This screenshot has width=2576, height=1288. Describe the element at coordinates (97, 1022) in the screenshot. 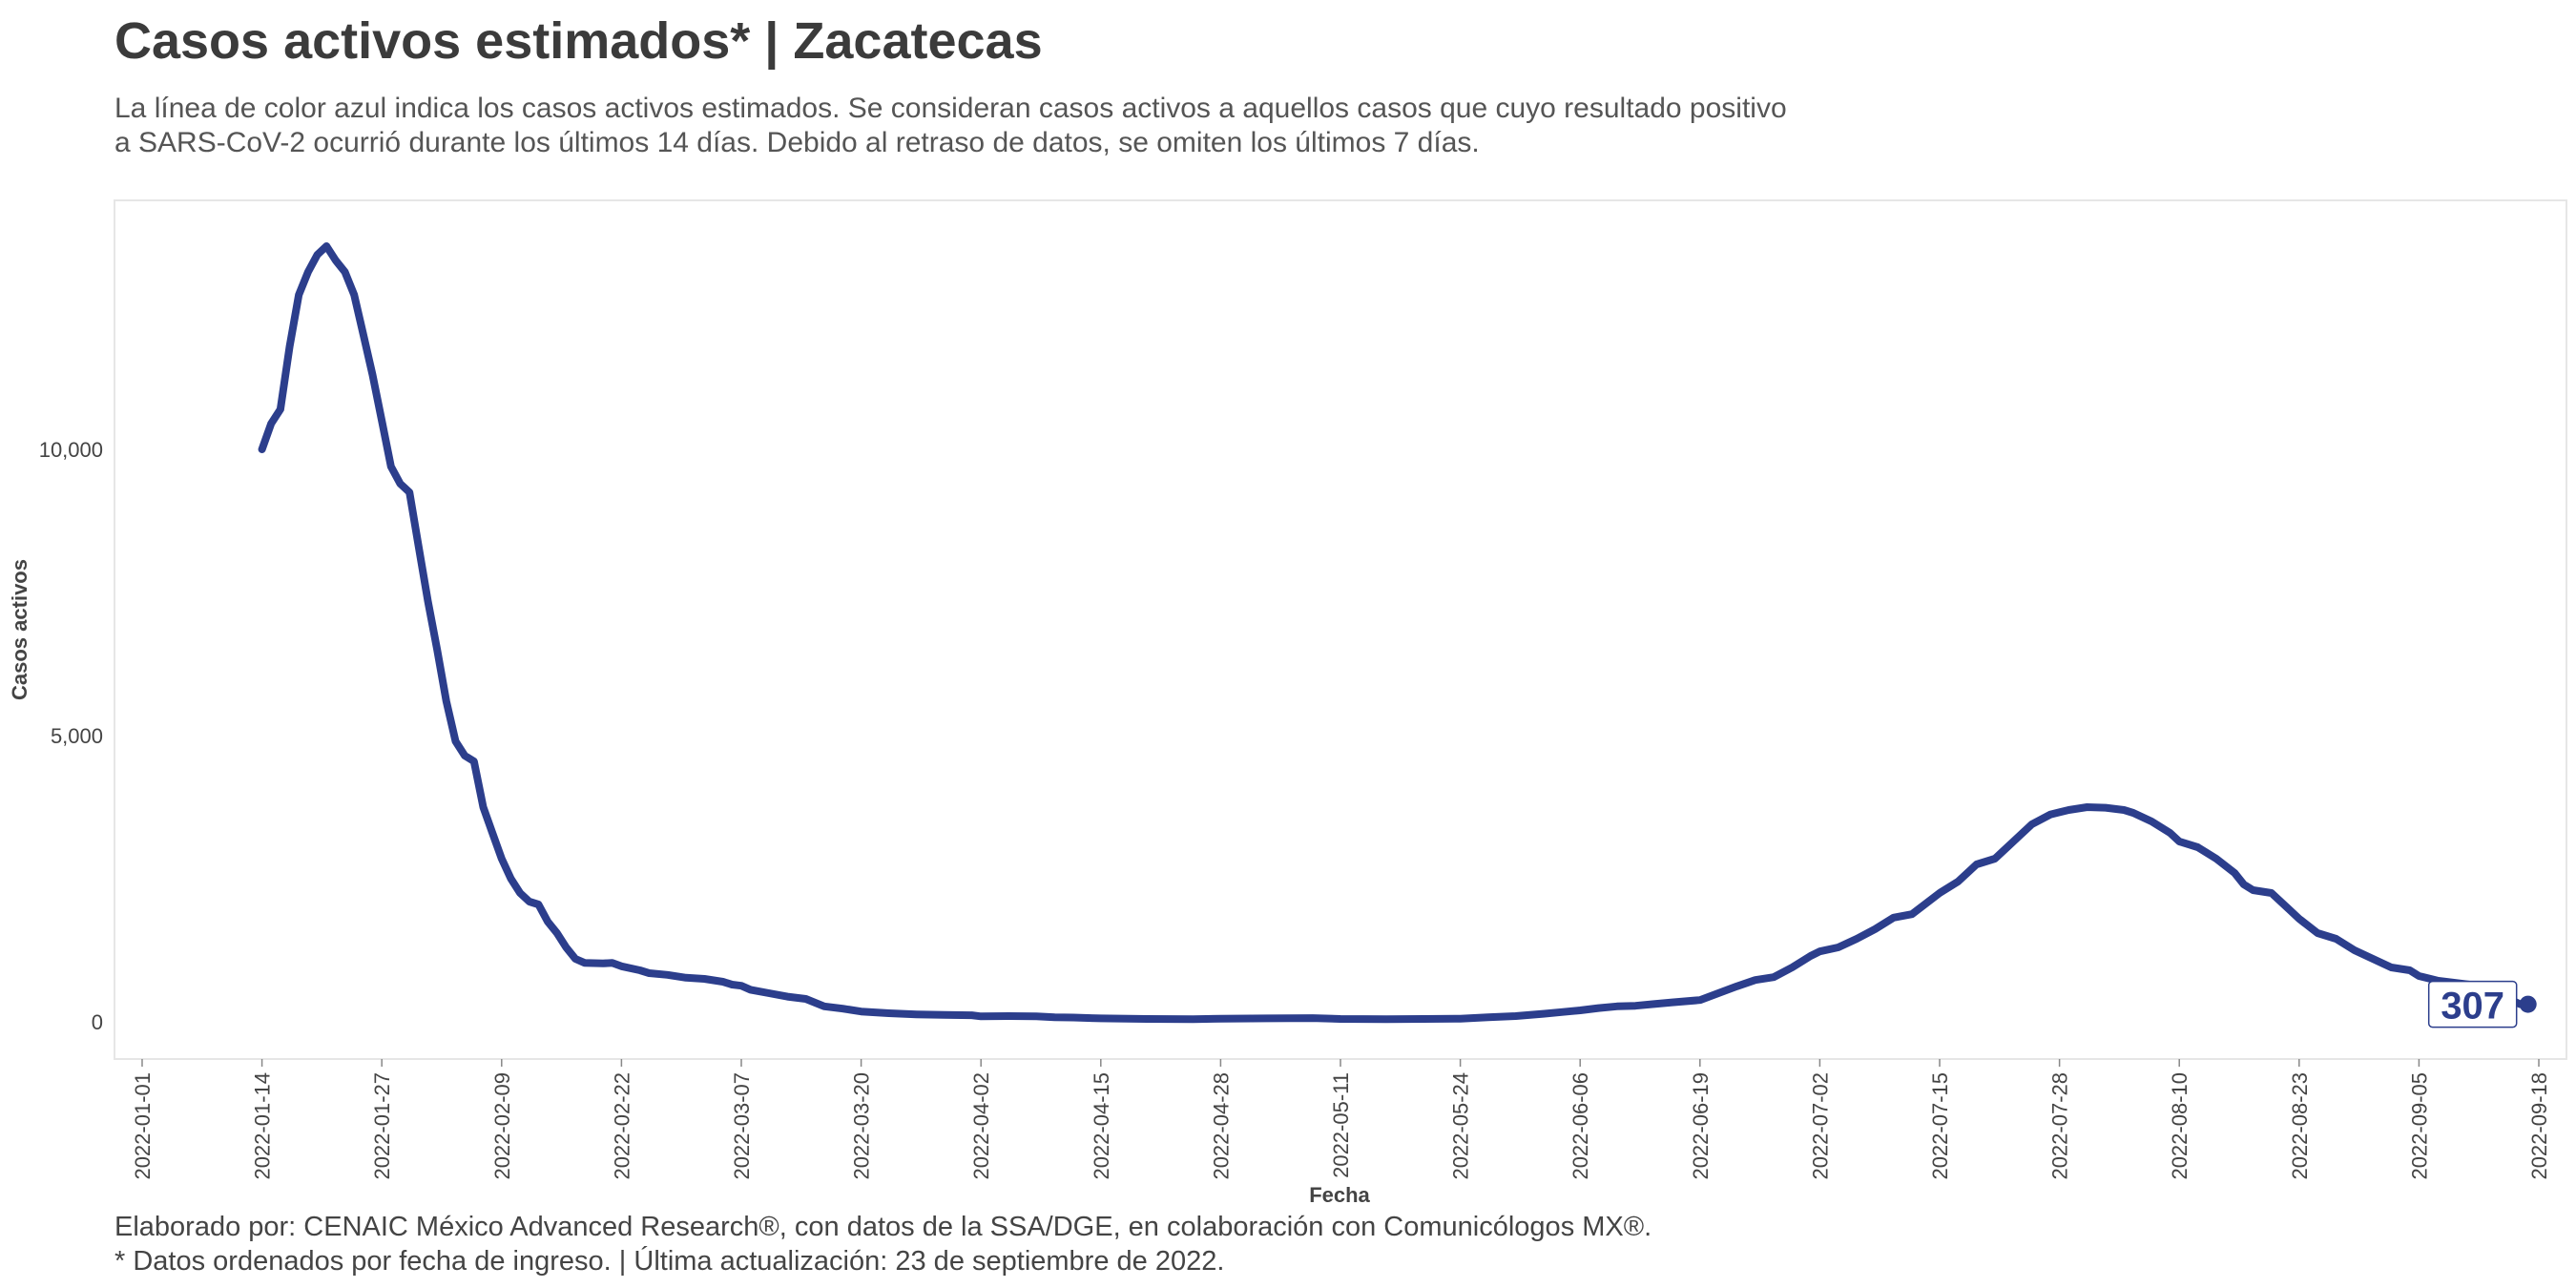

I see `y-tick-label: 0` at that location.